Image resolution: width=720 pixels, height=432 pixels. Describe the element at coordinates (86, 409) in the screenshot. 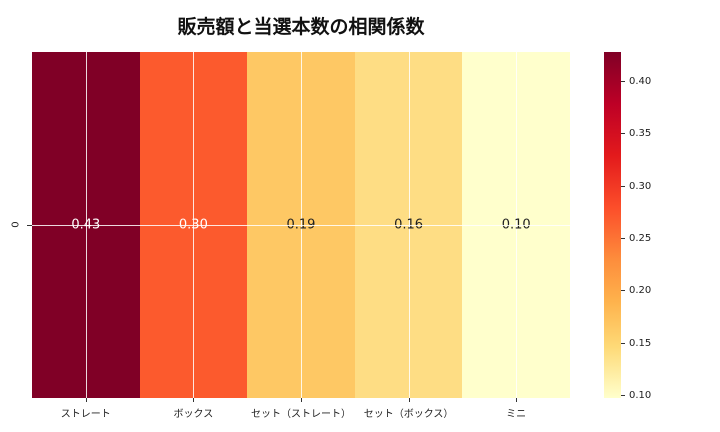

I see `x-tick-label: ストレート` at that location.